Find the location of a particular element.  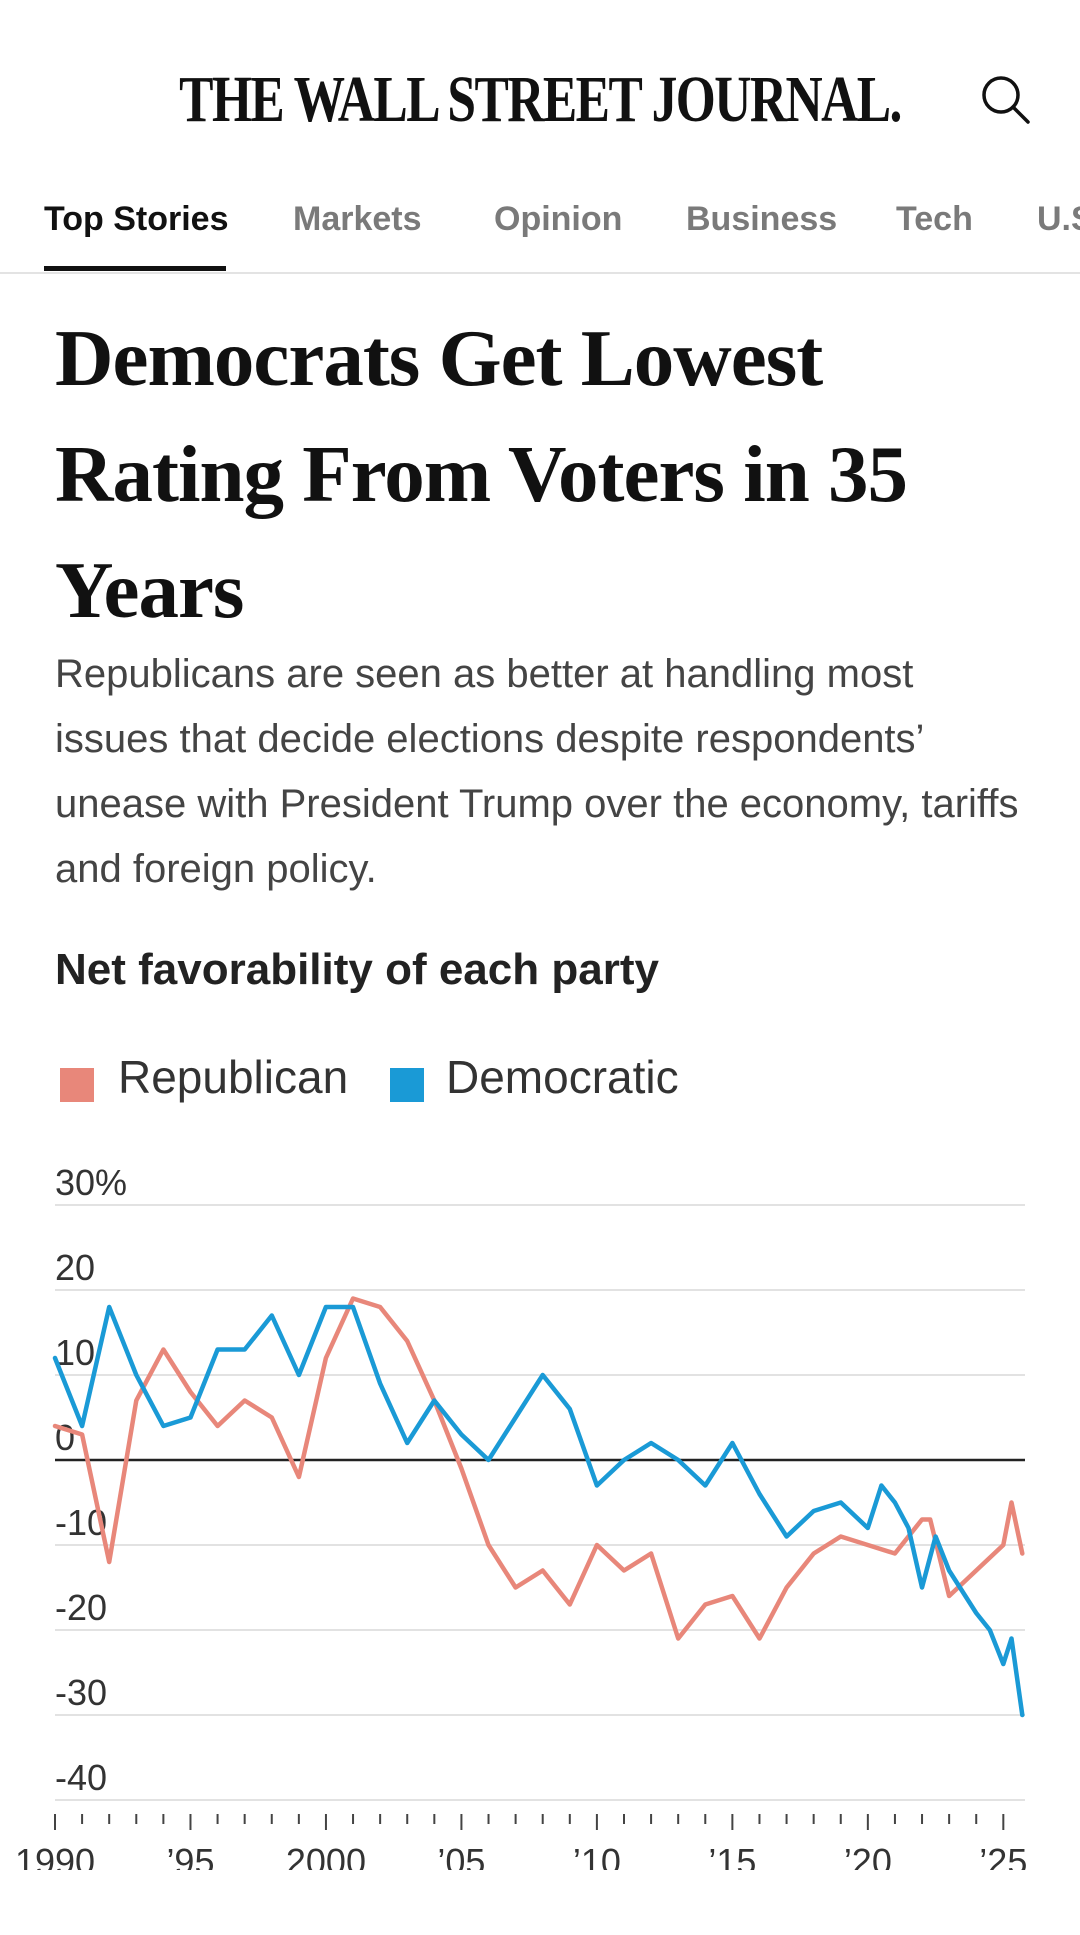

tab-top-stories: Top Stories is located at coordinates (136, 219).